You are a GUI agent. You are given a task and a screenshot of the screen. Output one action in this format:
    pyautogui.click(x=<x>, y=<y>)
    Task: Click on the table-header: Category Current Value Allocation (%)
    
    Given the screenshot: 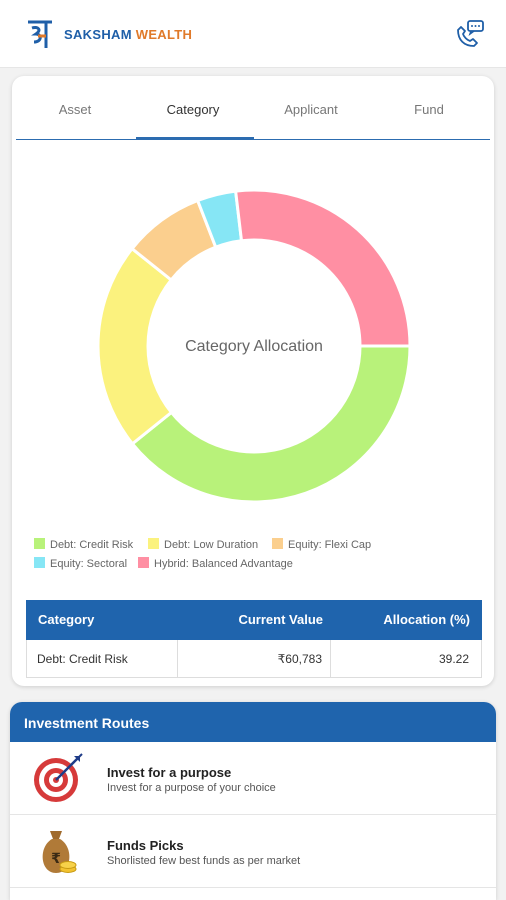 What is the action you would take?
    pyautogui.click(x=254, y=620)
    